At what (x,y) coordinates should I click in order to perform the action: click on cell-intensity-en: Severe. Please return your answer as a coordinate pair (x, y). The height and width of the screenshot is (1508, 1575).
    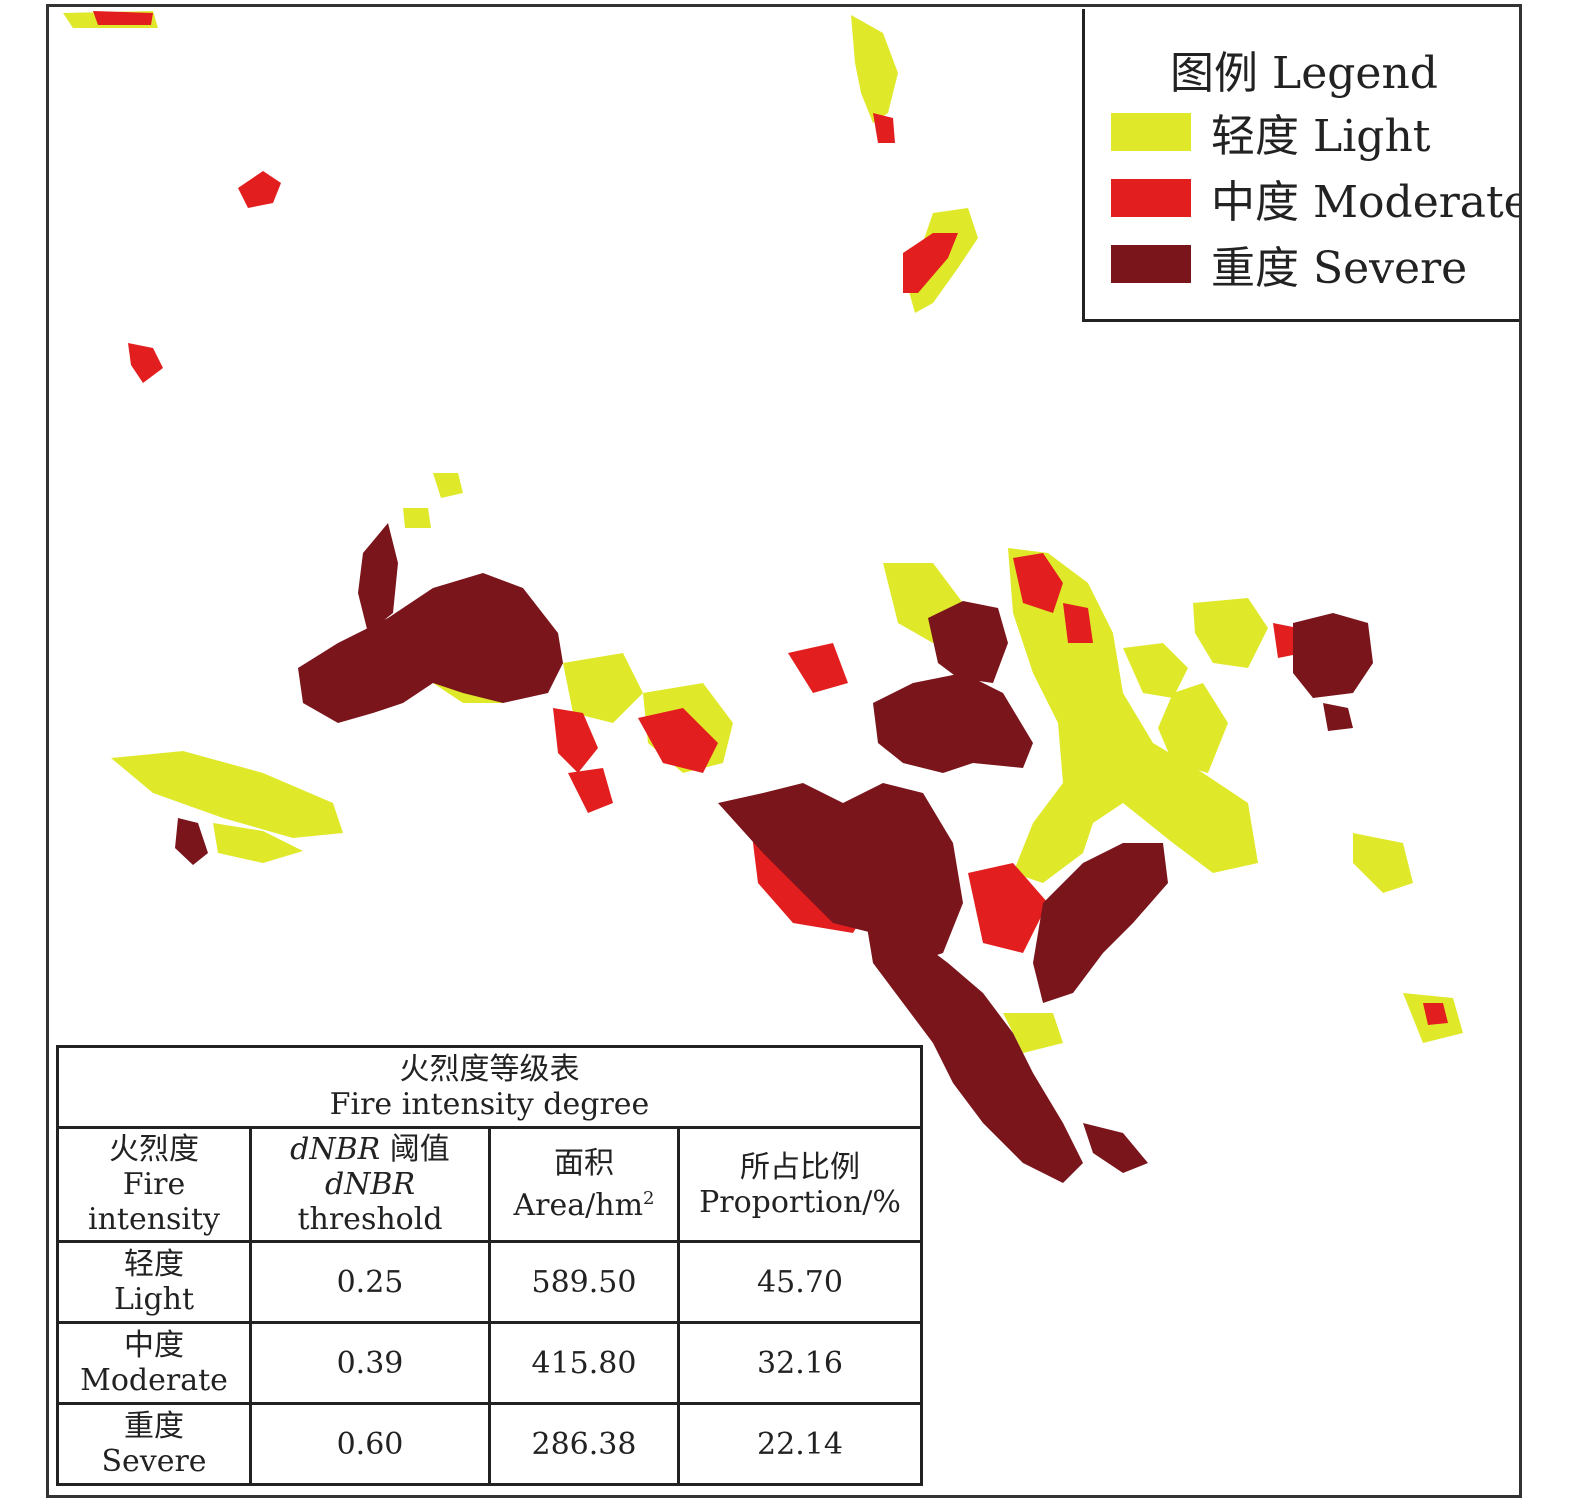
    Looking at the image, I should click on (154, 1461).